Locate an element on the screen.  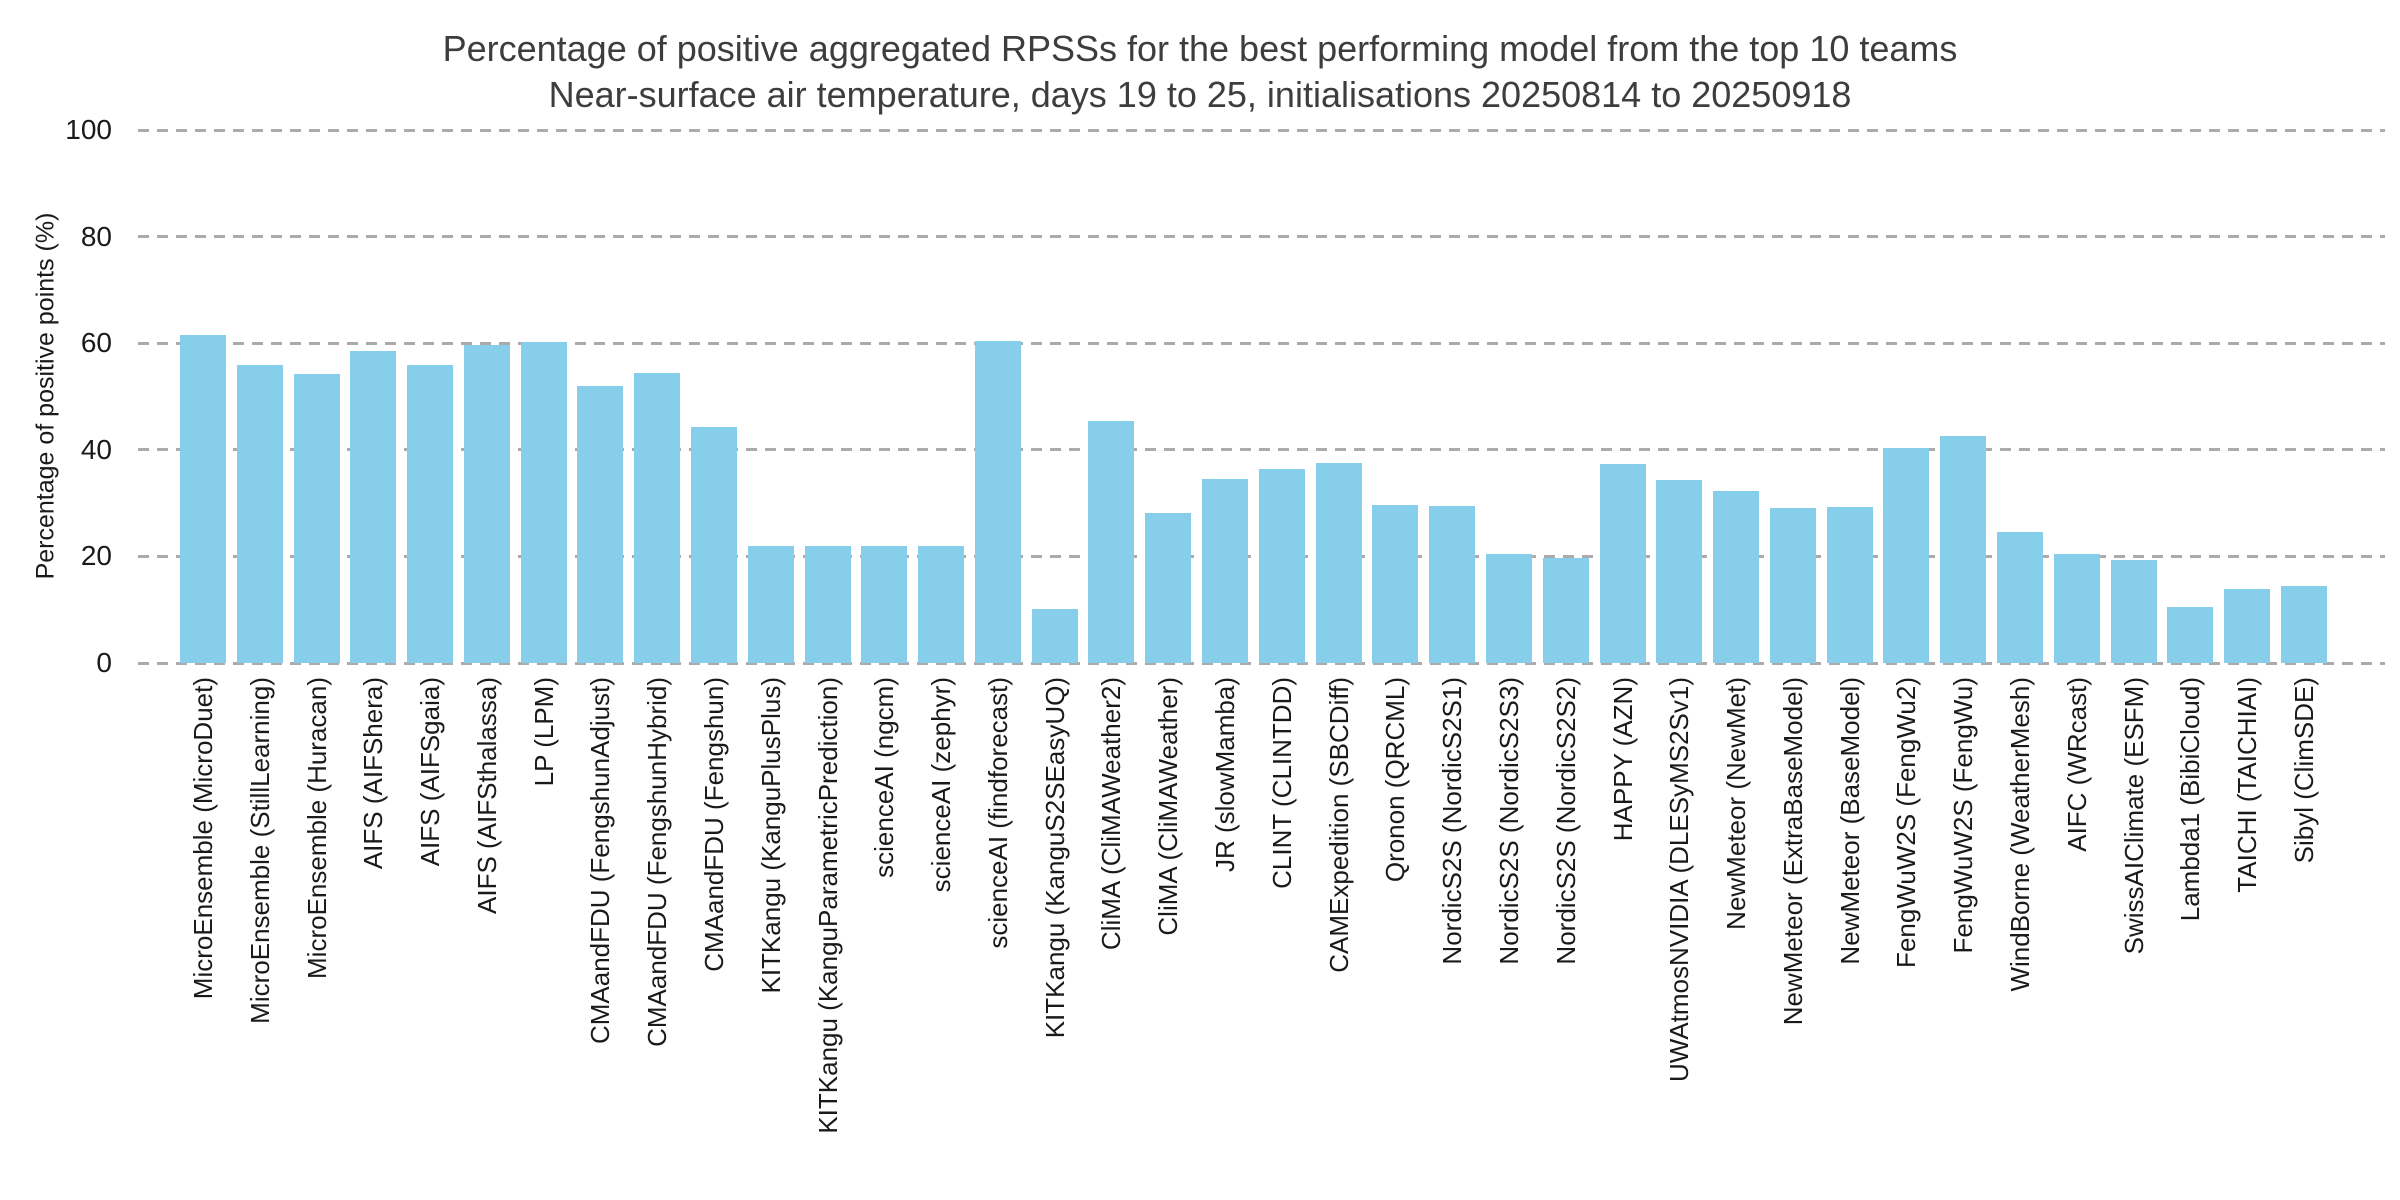
x-axis-category-label: FengWuW2S (FengWu) is located at coordinates (1963, 815).